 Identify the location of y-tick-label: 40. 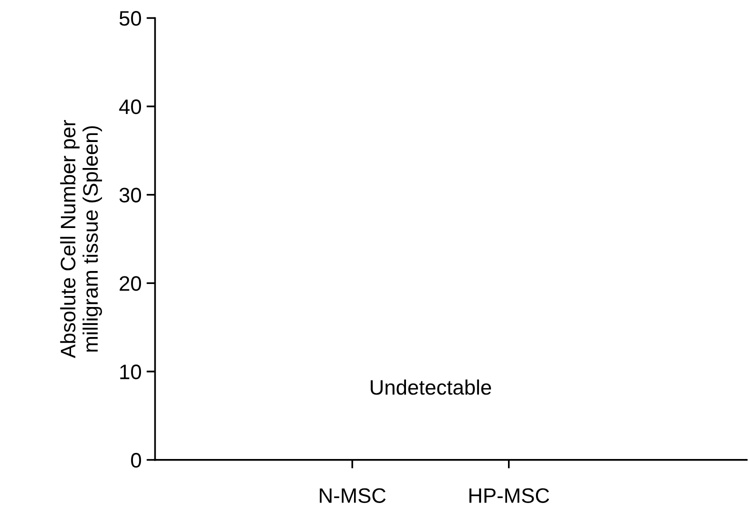
(130, 106).